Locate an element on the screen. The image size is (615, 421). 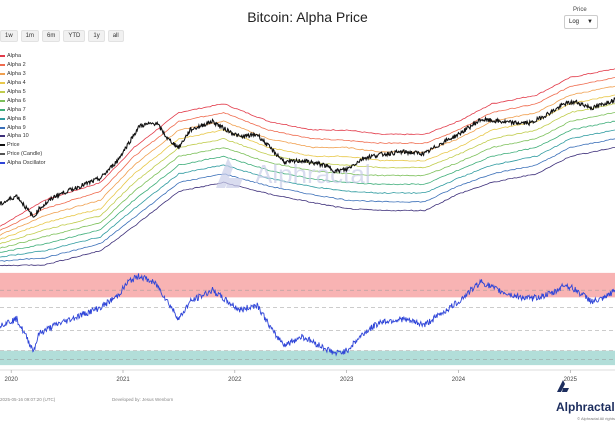
legend-item: Alpha 2 is located at coordinates (23, 65).